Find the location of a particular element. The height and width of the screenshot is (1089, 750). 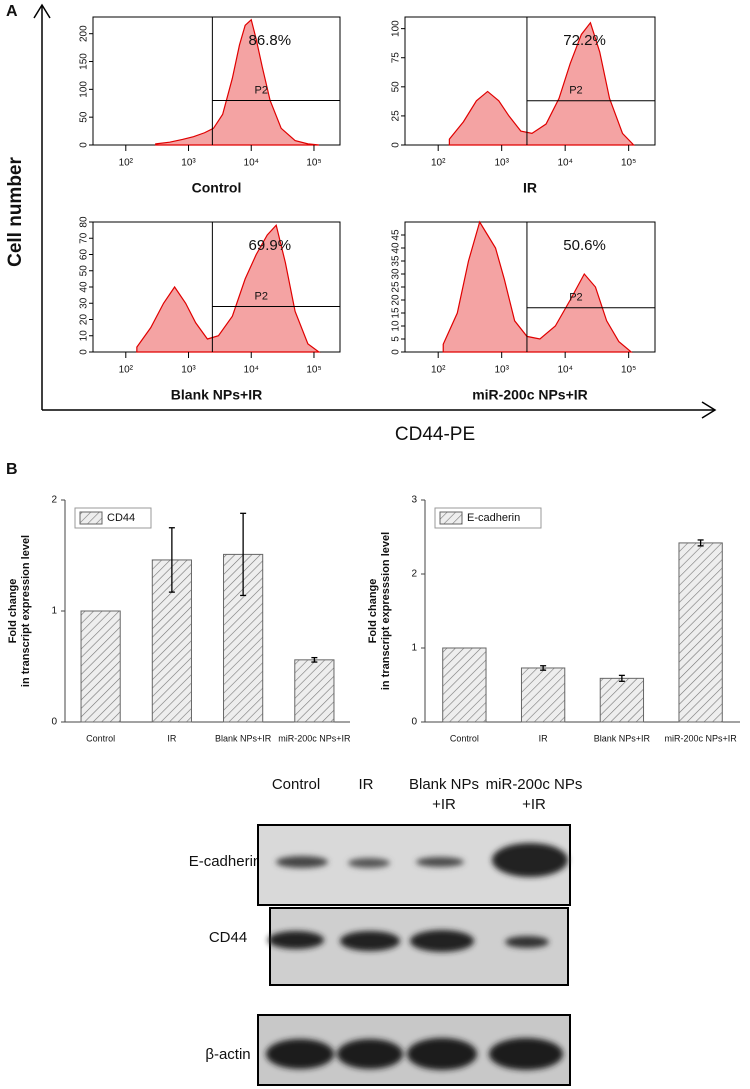

chart-title: miR-200c NPs+IR is located at coordinates (530, 395).